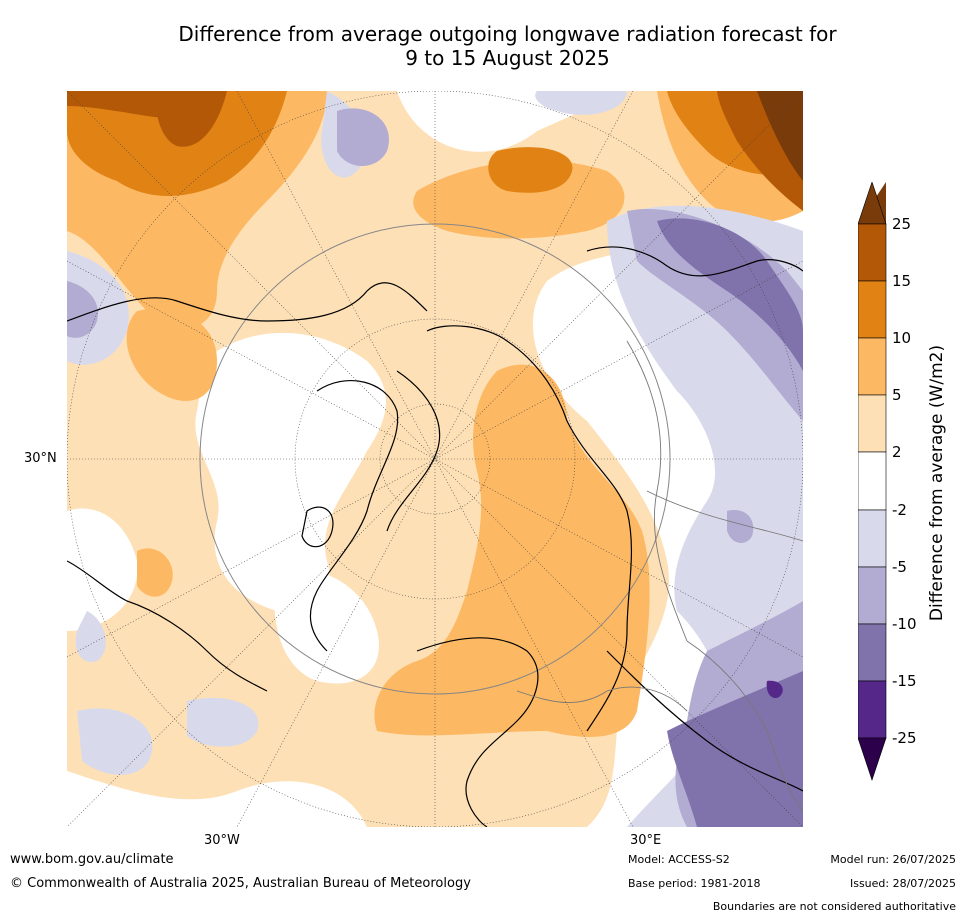 This screenshot has height=919, width=965. Describe the element at coordinates (893, 859) in the screenshot. I see `model-run-text: Model run: 26/07/2025` at that location.